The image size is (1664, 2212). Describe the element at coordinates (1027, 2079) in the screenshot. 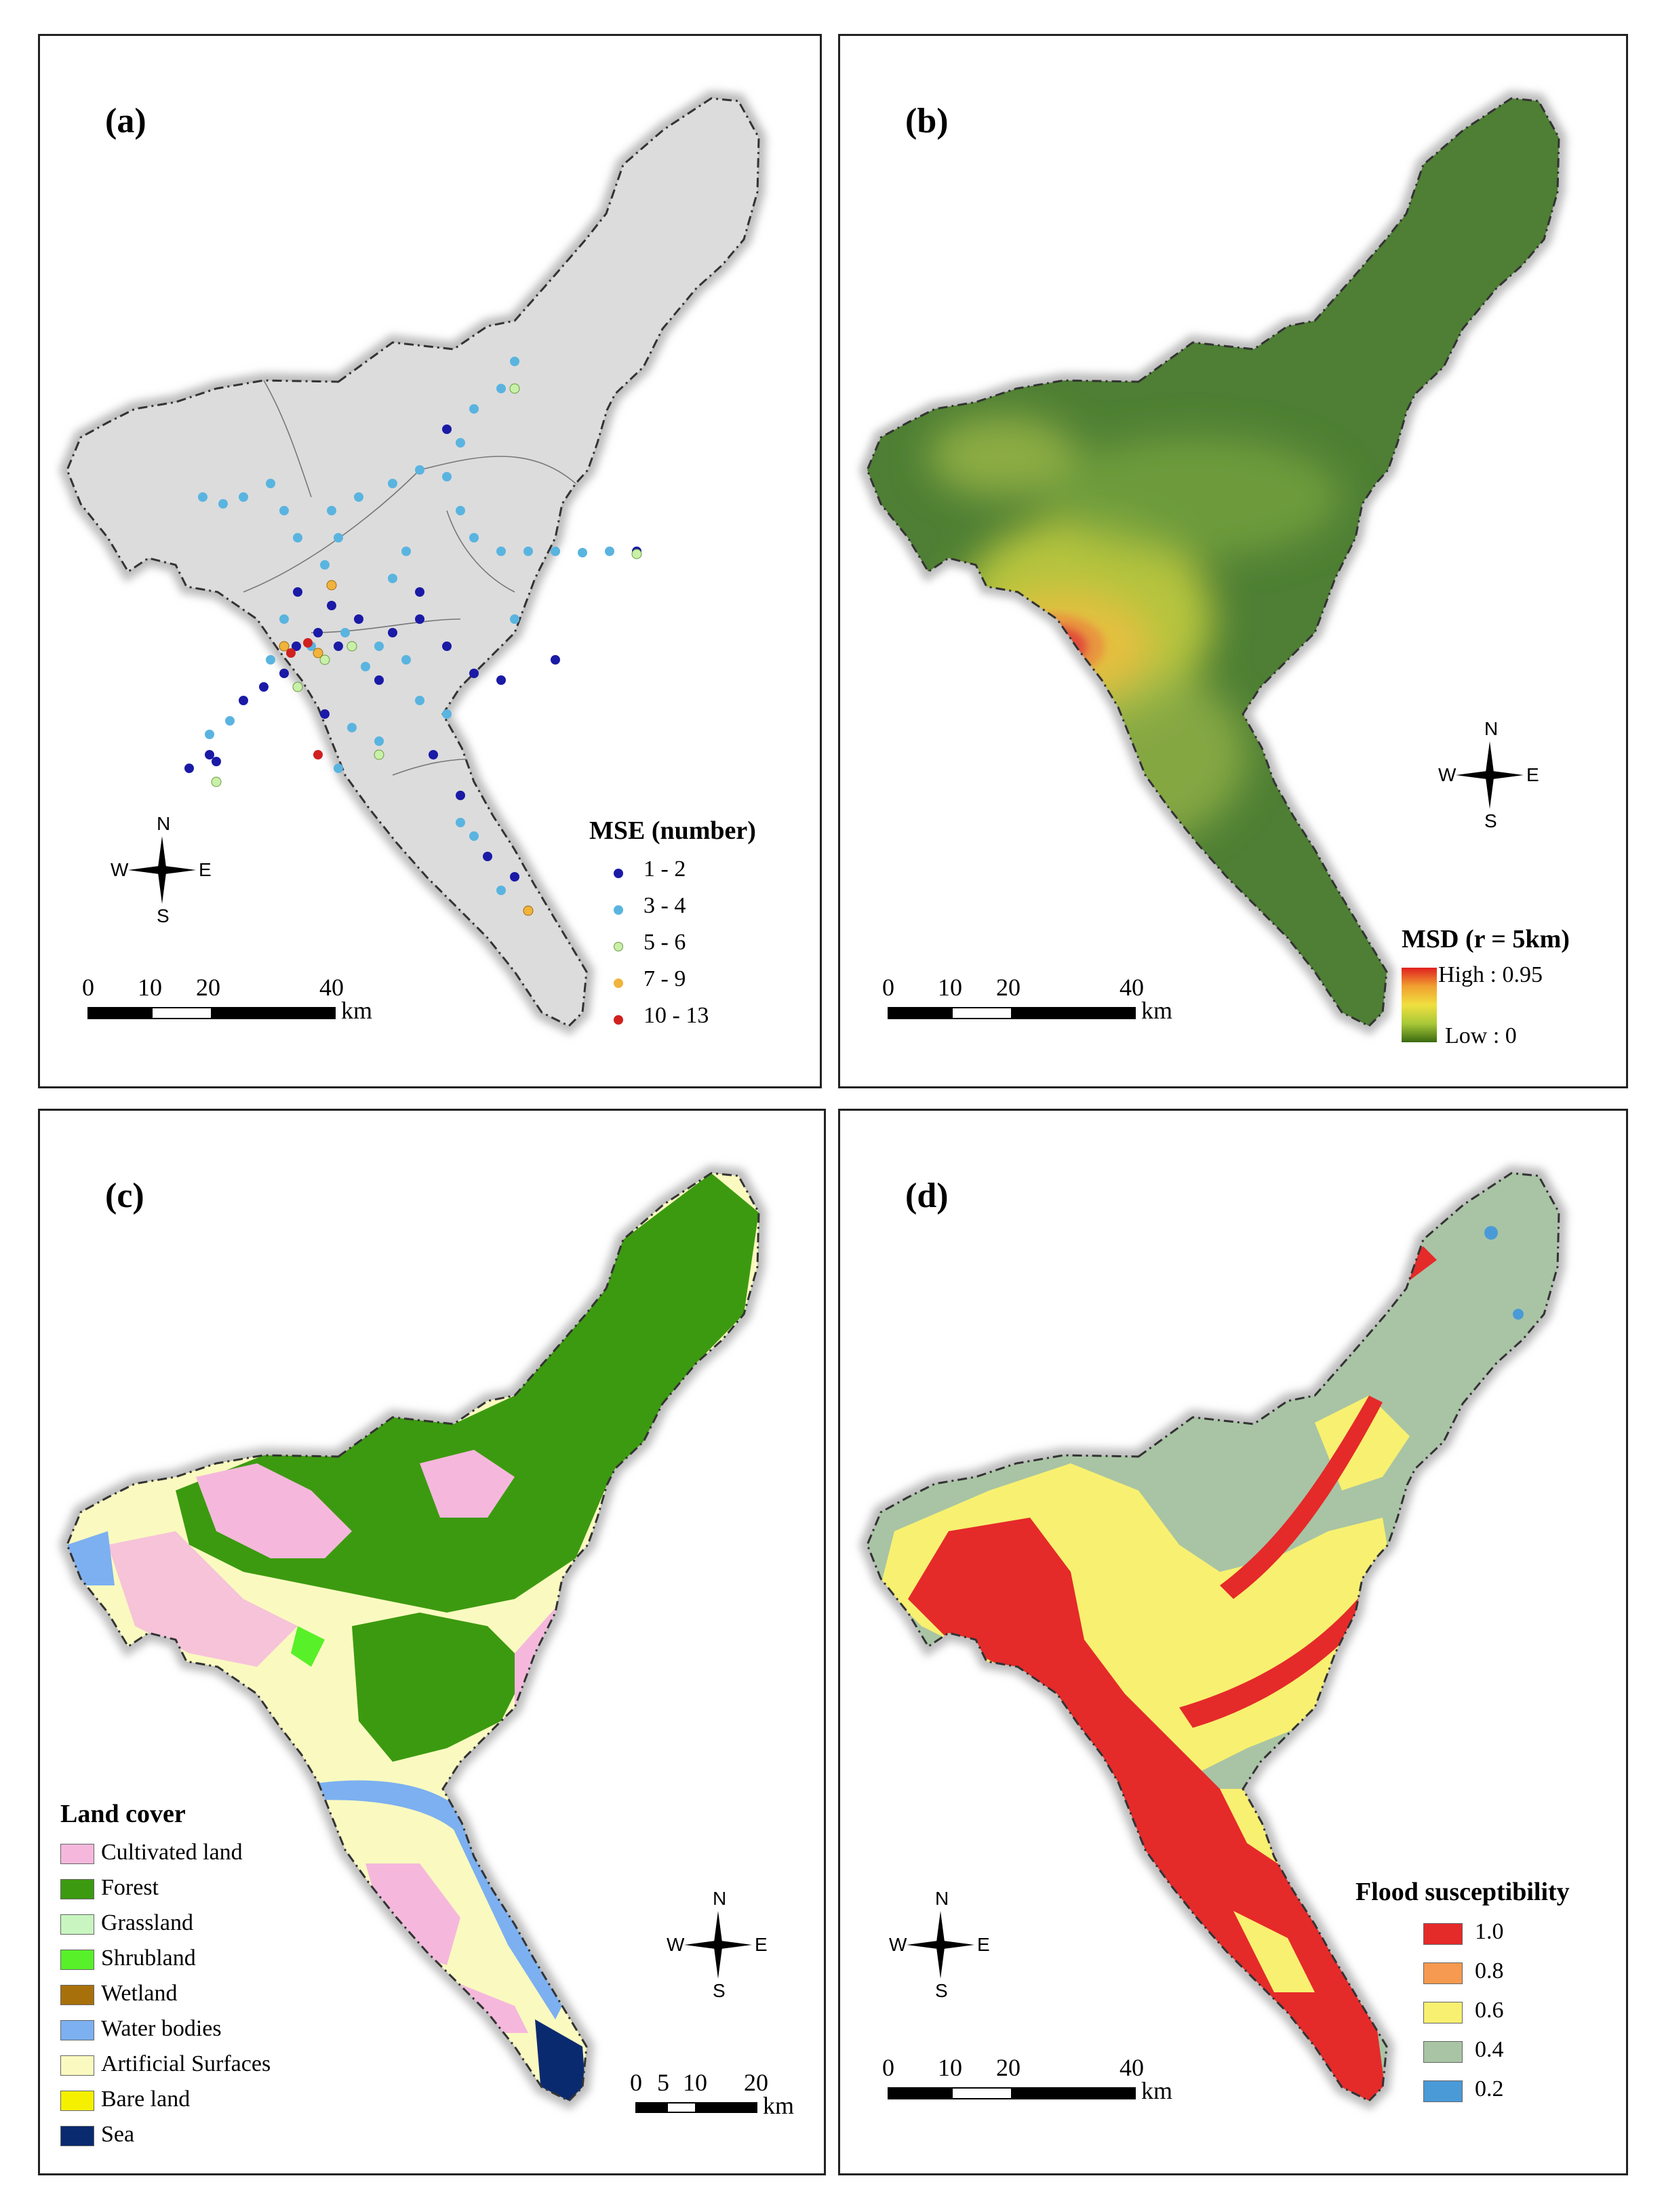

I see `scale-bar-d: 0 10 20 40 km` at that location.